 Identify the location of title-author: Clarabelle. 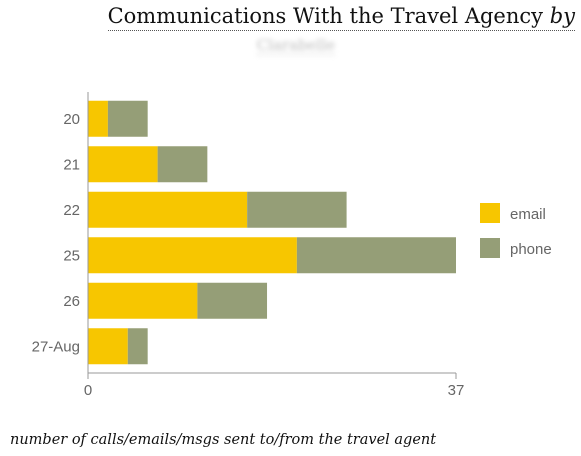
(295, 45).